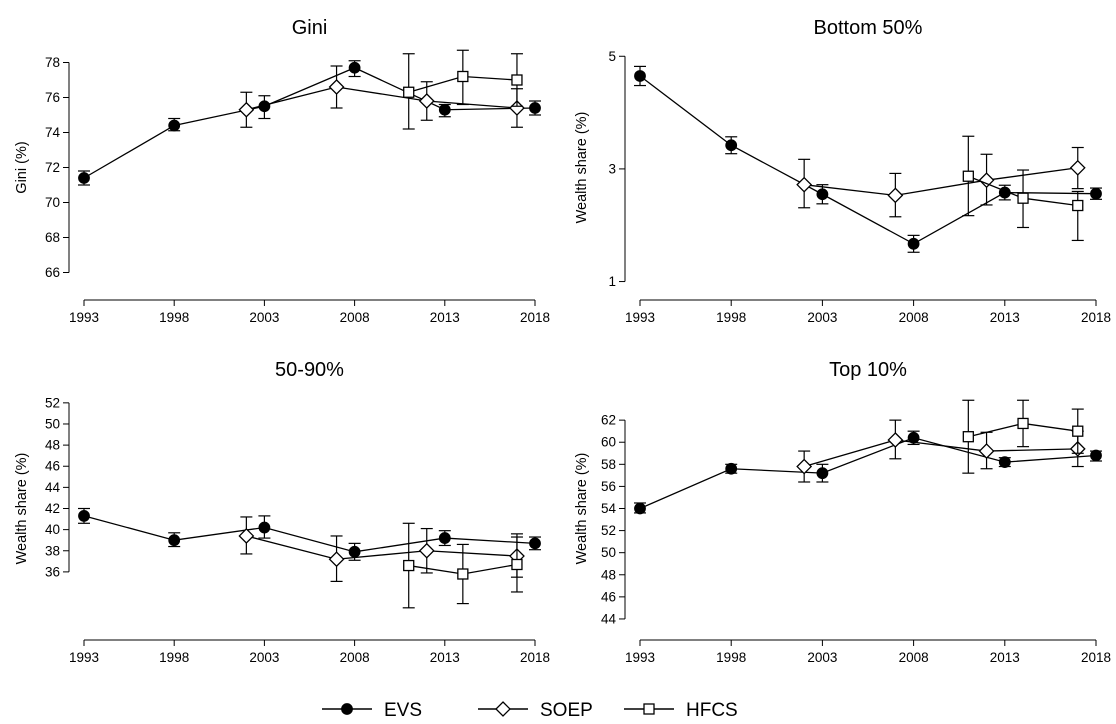 Image resolution: width=1116 pixels, height=724 pixels. Describe the element at coordinates (608, 486) in the screenshot. I see `y-tick-label: 56` at that location.